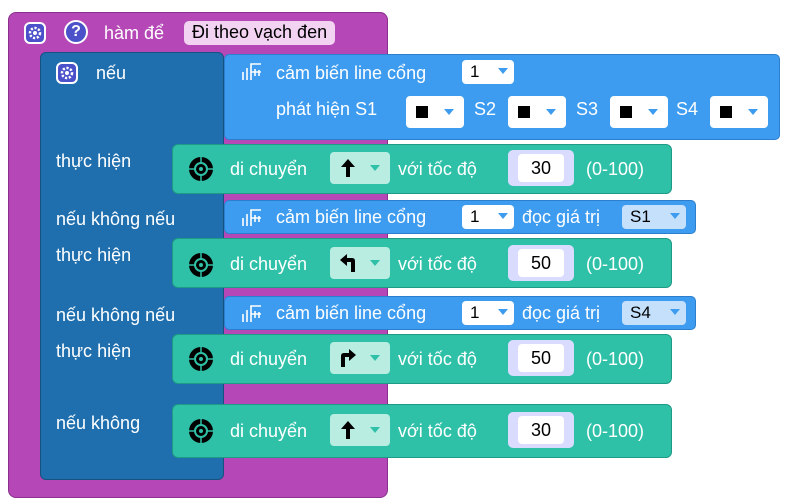  What do you see at coordinates (537, 112) in the screenshot?
I see `s2-color-dropdown` at bounding box center [537, 112].